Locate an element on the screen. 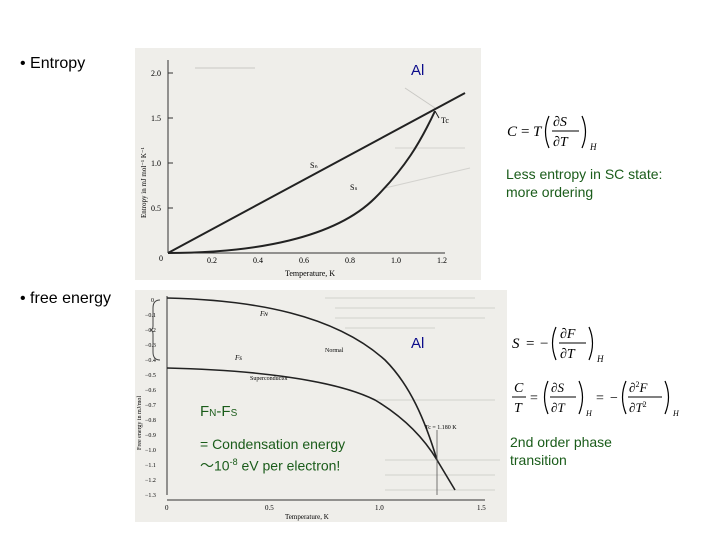 The width and height of the screenshot is (720, 540). svg-text: ∂2F is located at coordinates (638, 387).